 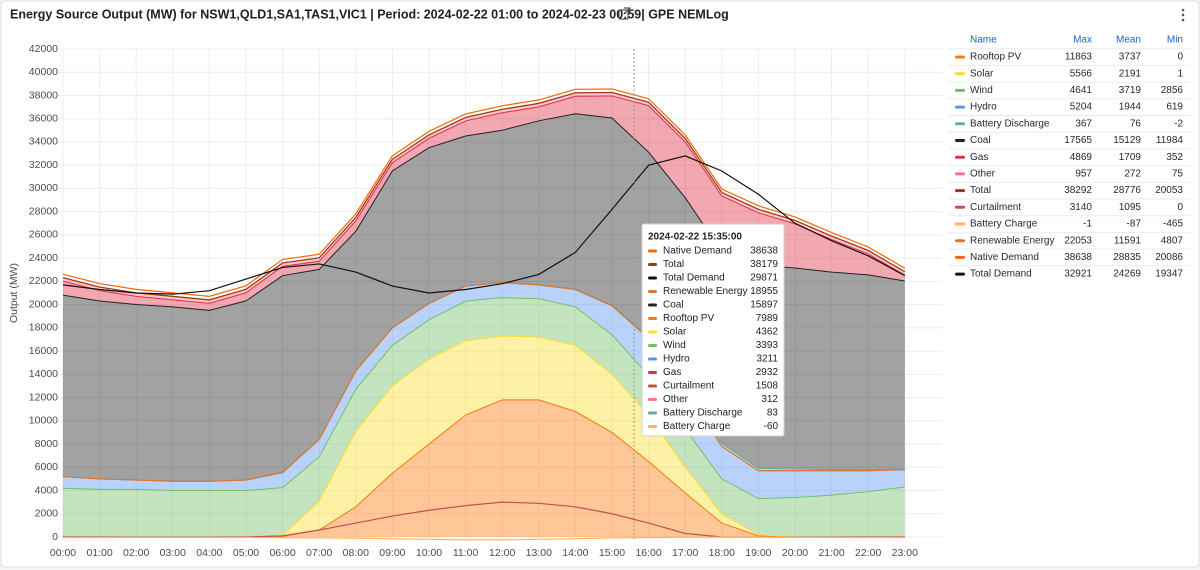 What do you see at coordinates (767, 332) in the screenshot?
I see `tooltip-value: 4362` at bounding box center [767, 332].